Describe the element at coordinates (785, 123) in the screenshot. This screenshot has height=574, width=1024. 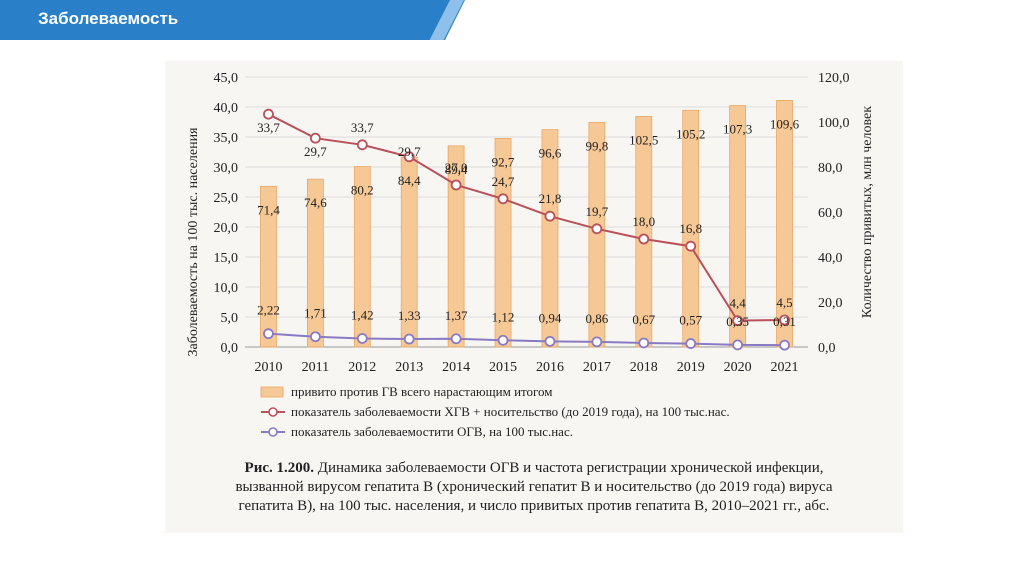
I see `bar-value-label: 109,6` at that location.